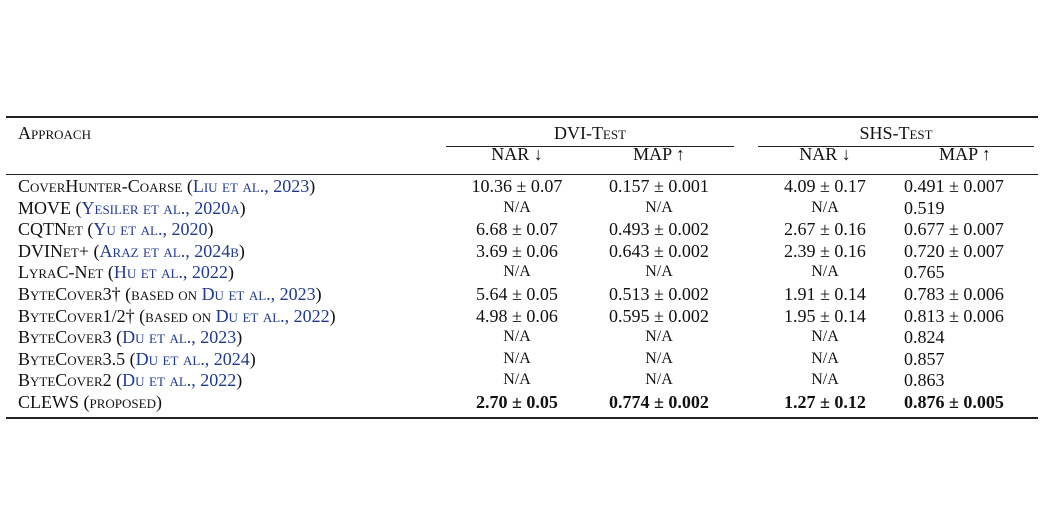 This screenshot has width=1044, height=528. I want to click on header-shs-map: MAP ↑, so click(965, 154).